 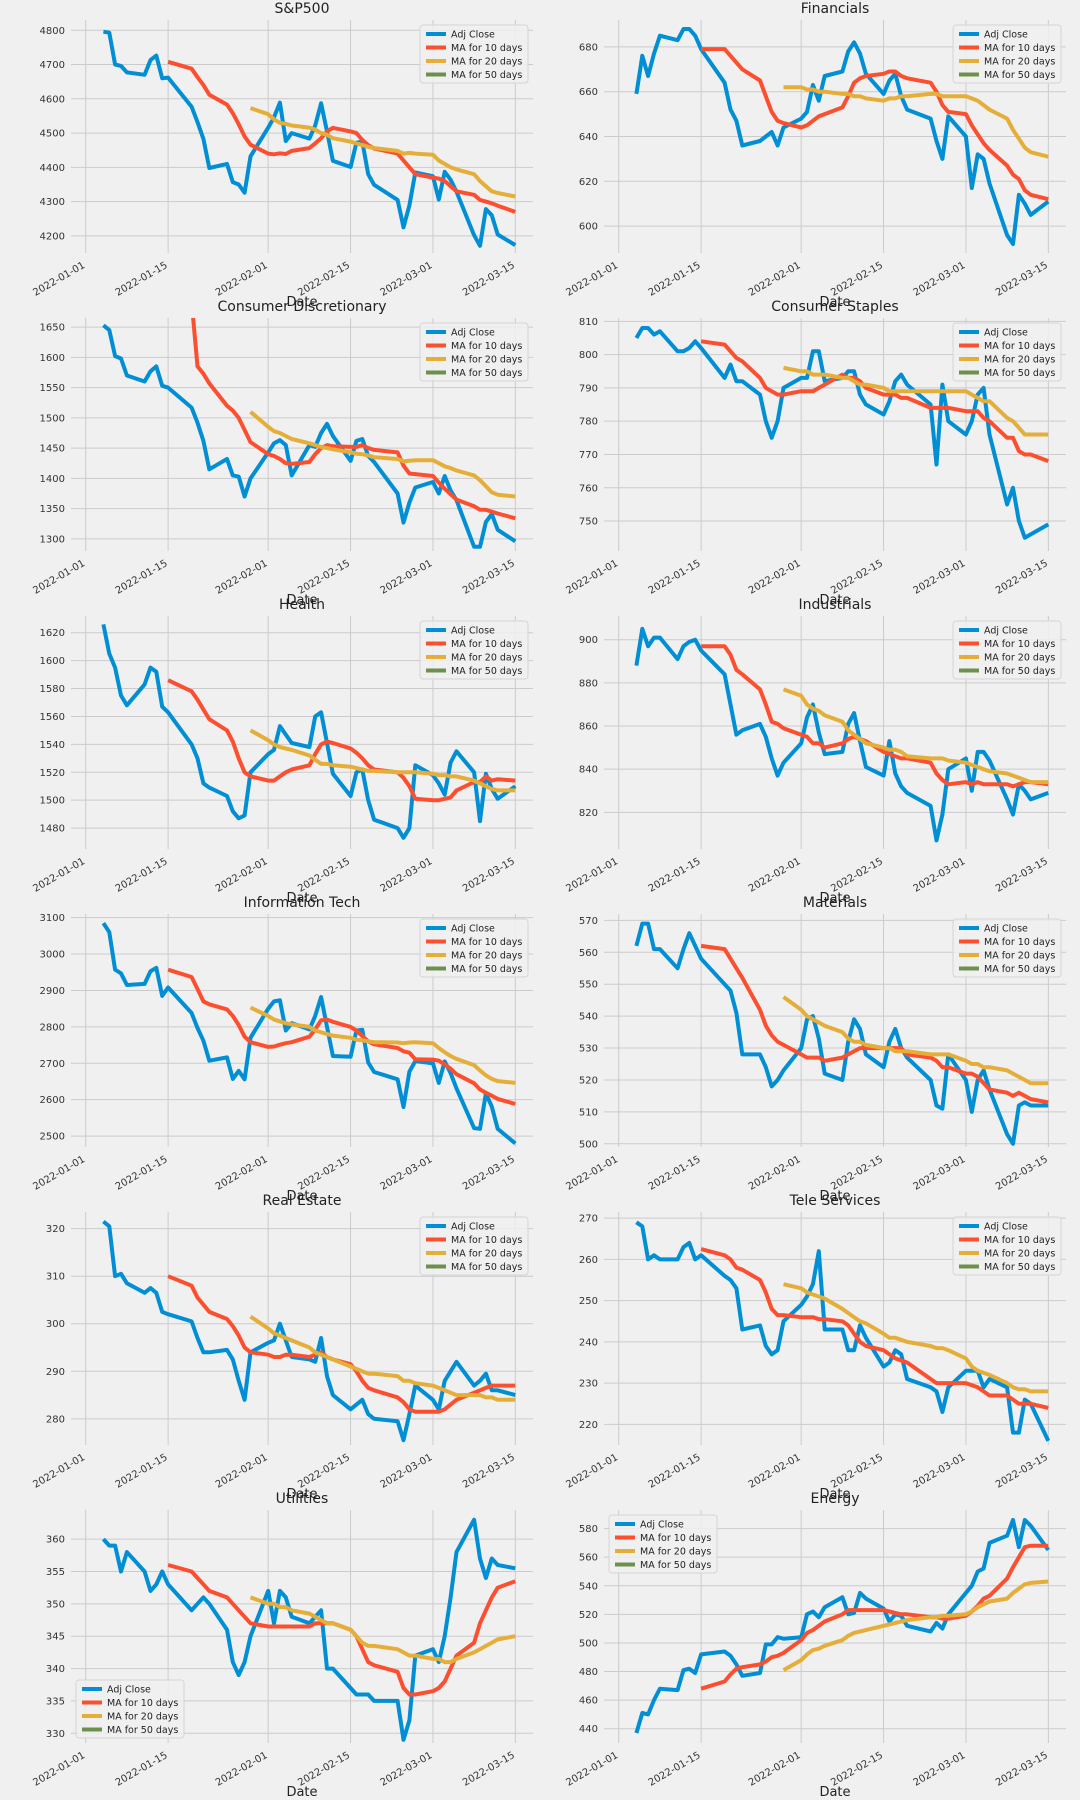 I want to click on y-tick-label: 2600, so click(x=52, y=1100).